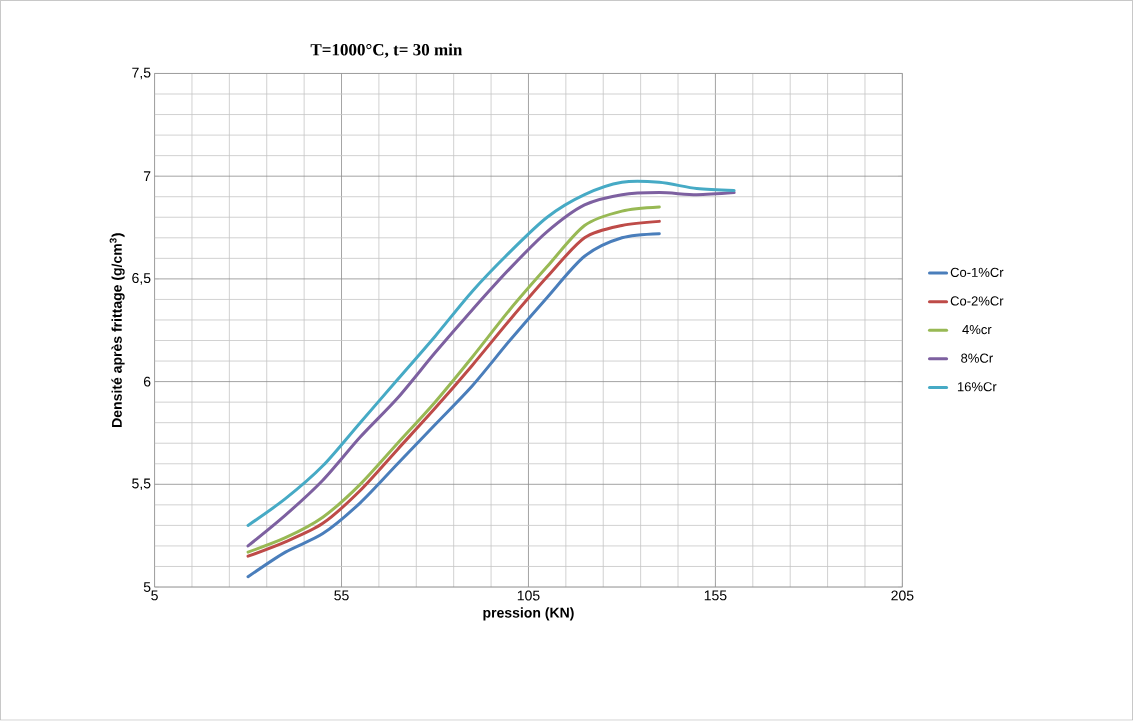 This screenshot has height=721, width=1133. What do you see at coordinates (147, 381) in the screenshot?
I see `y-tick-label: 6` at bounding box center [147, 381].